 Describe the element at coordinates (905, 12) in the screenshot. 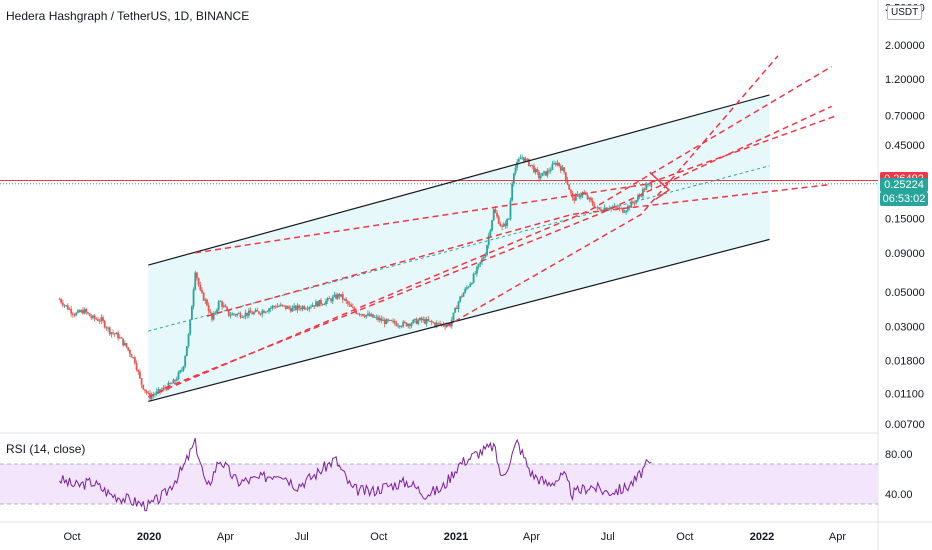

I see `unit-badge: USDT` at that location.